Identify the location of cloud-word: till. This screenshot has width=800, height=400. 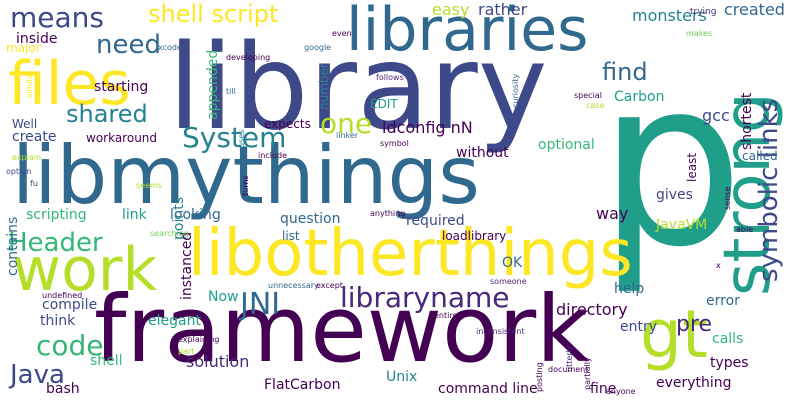
(231, 91).